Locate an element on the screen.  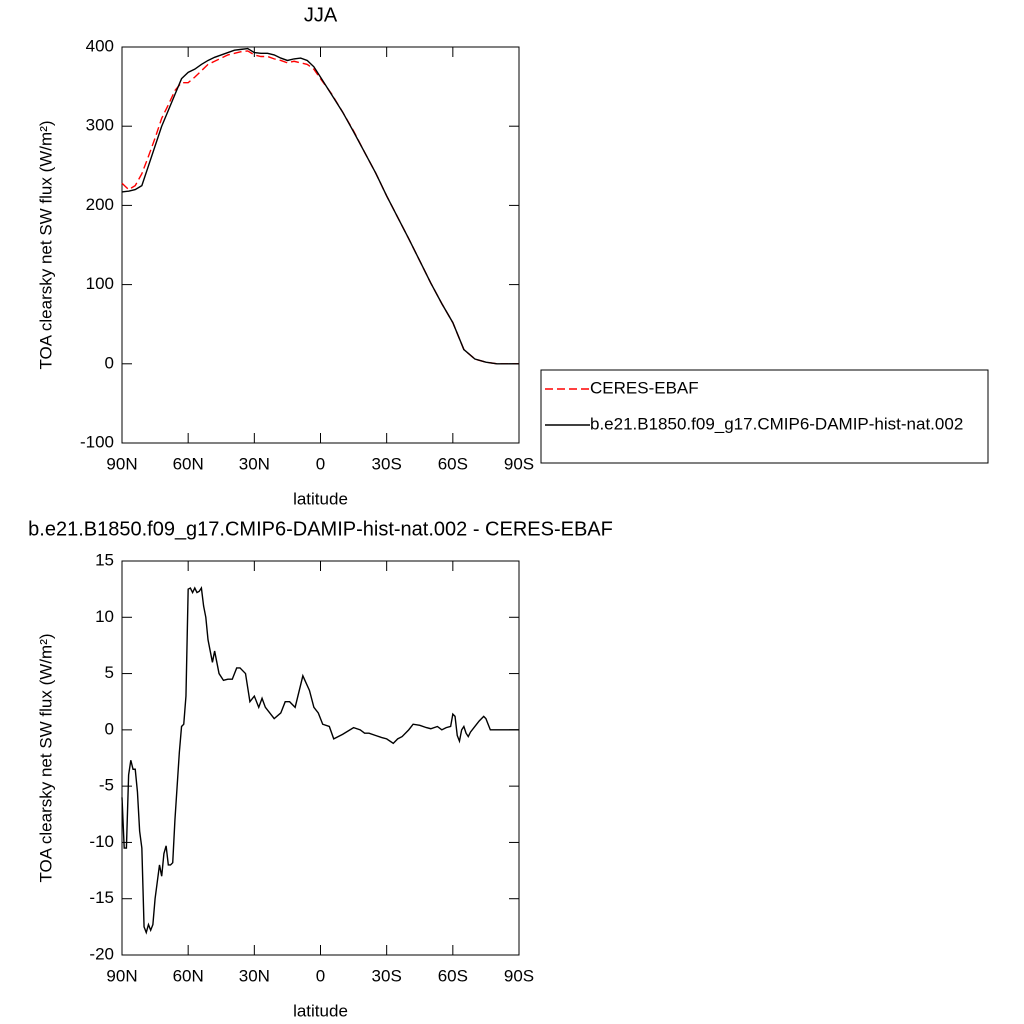
y-tick-label: 5 is located at coordinates (109, 672).